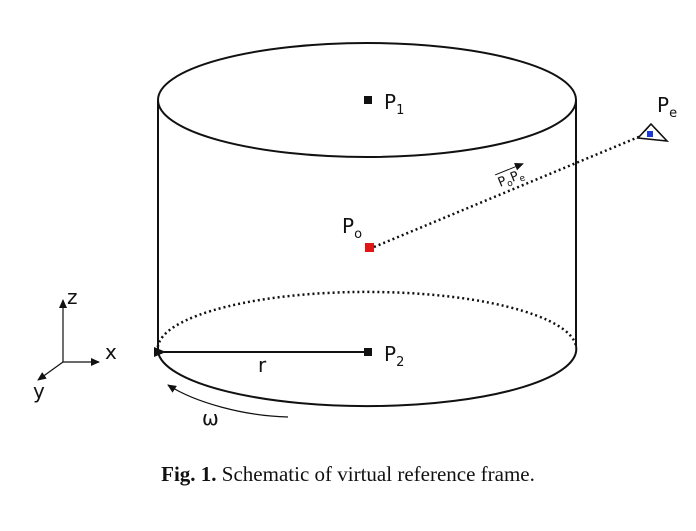 The height and width of the screenshot is (531, 696). I want to click on cylinder-bottom-front, so click(367, 376).